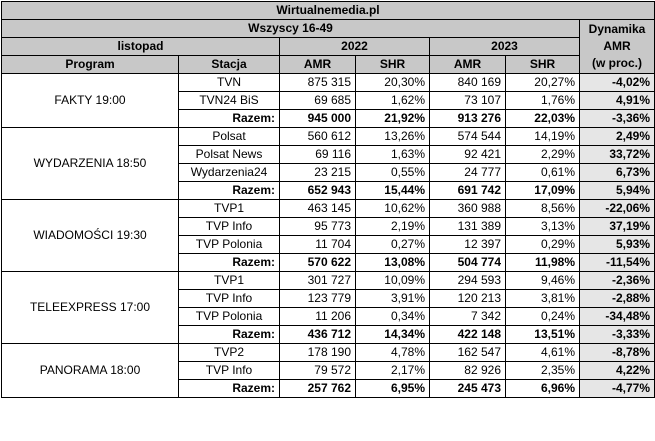 The image size is (655, 441). I want to click on year-2022-header: 2022, so click(354, 46).